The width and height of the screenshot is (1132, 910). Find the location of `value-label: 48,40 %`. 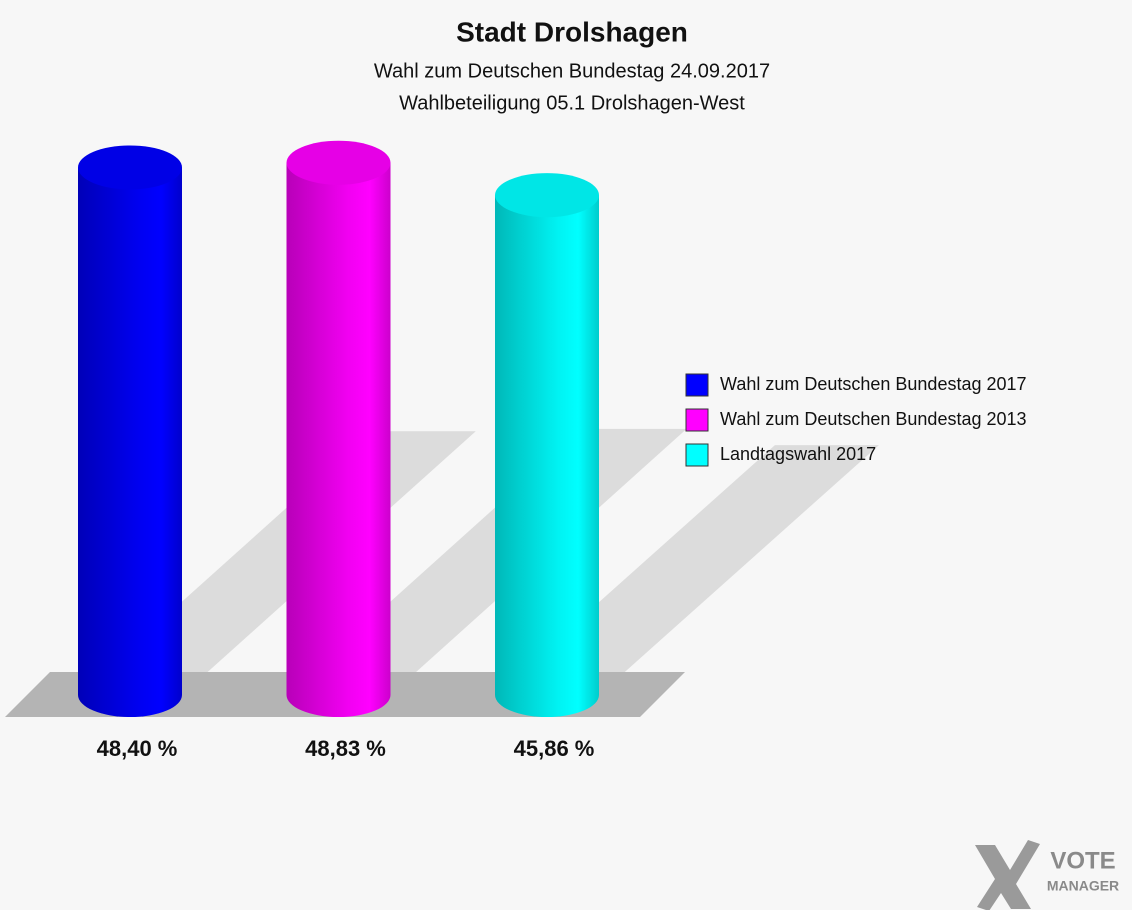

value-label: 48,40 % is located at coordinates (137, 748).